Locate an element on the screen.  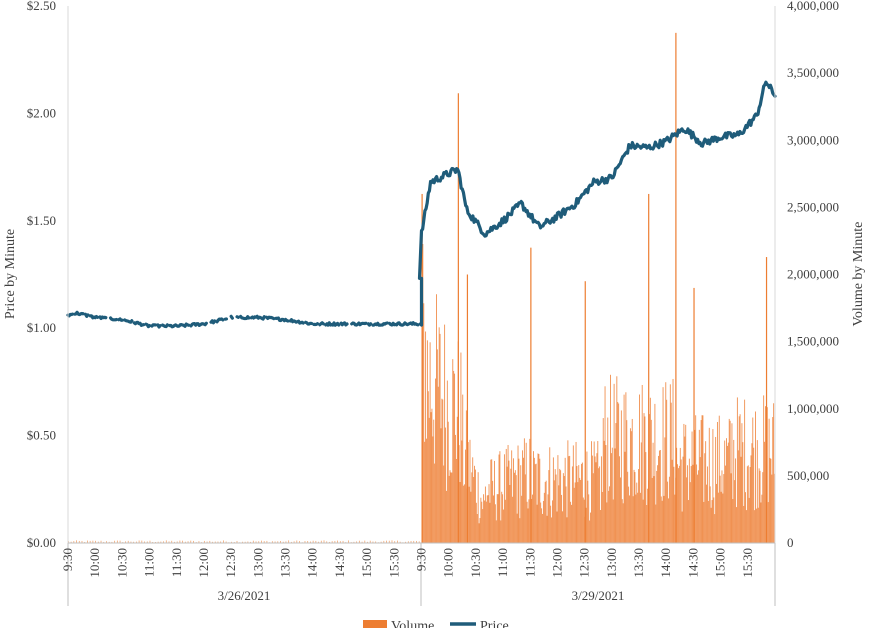
right-tick-label: 2,500,000 is located at coordinates (813, 206).